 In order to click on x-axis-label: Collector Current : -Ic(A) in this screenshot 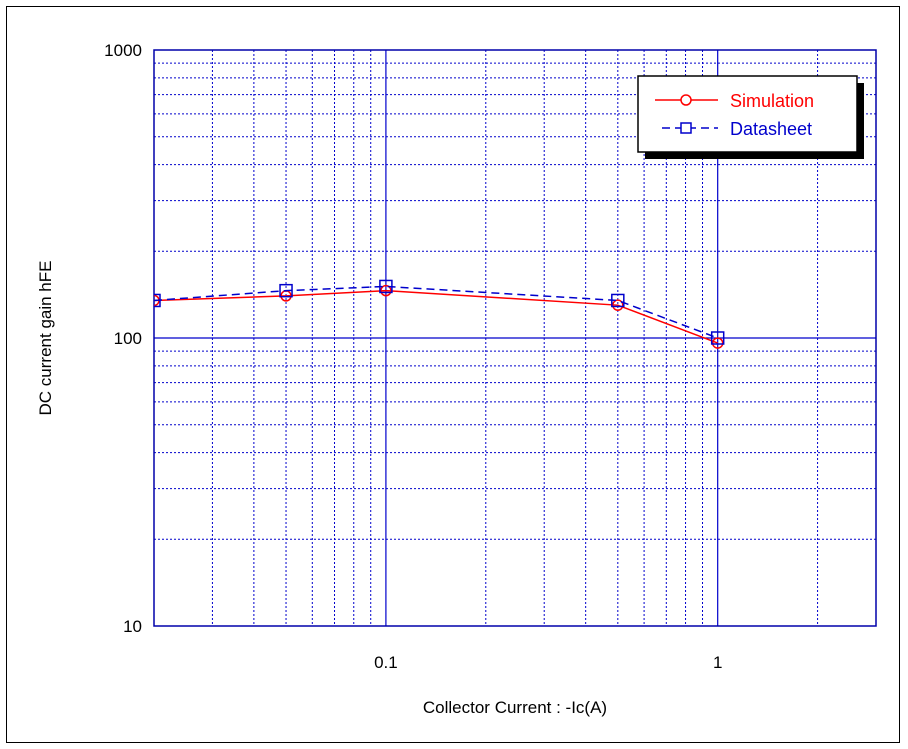, I will do `click(515, 707)`.